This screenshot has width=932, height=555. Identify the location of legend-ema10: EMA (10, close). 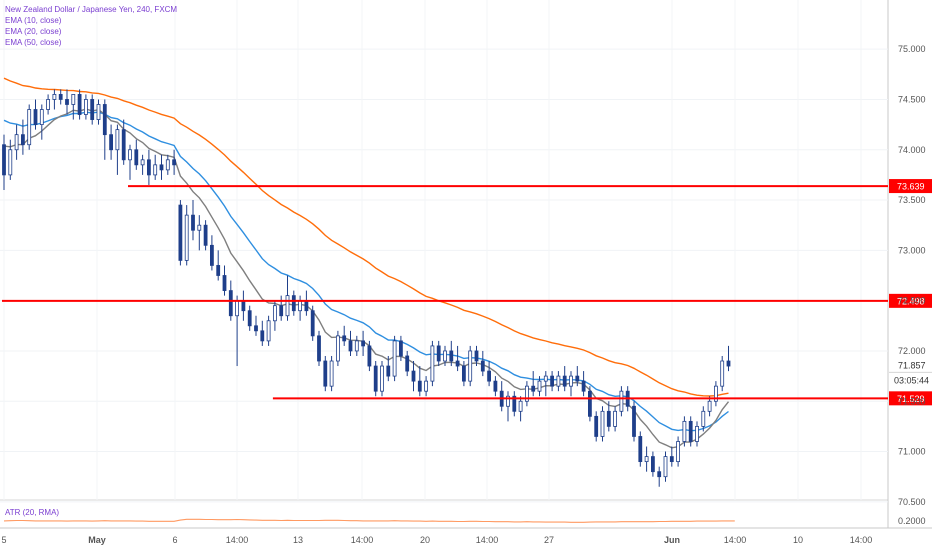
(33, 20).